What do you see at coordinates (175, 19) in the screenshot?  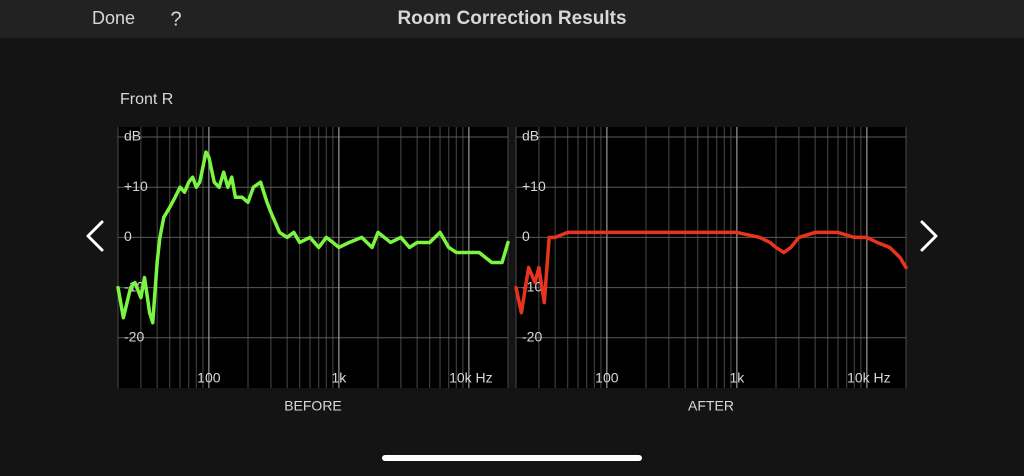 I see `help-button: ?` at bounding box center [175, 19].